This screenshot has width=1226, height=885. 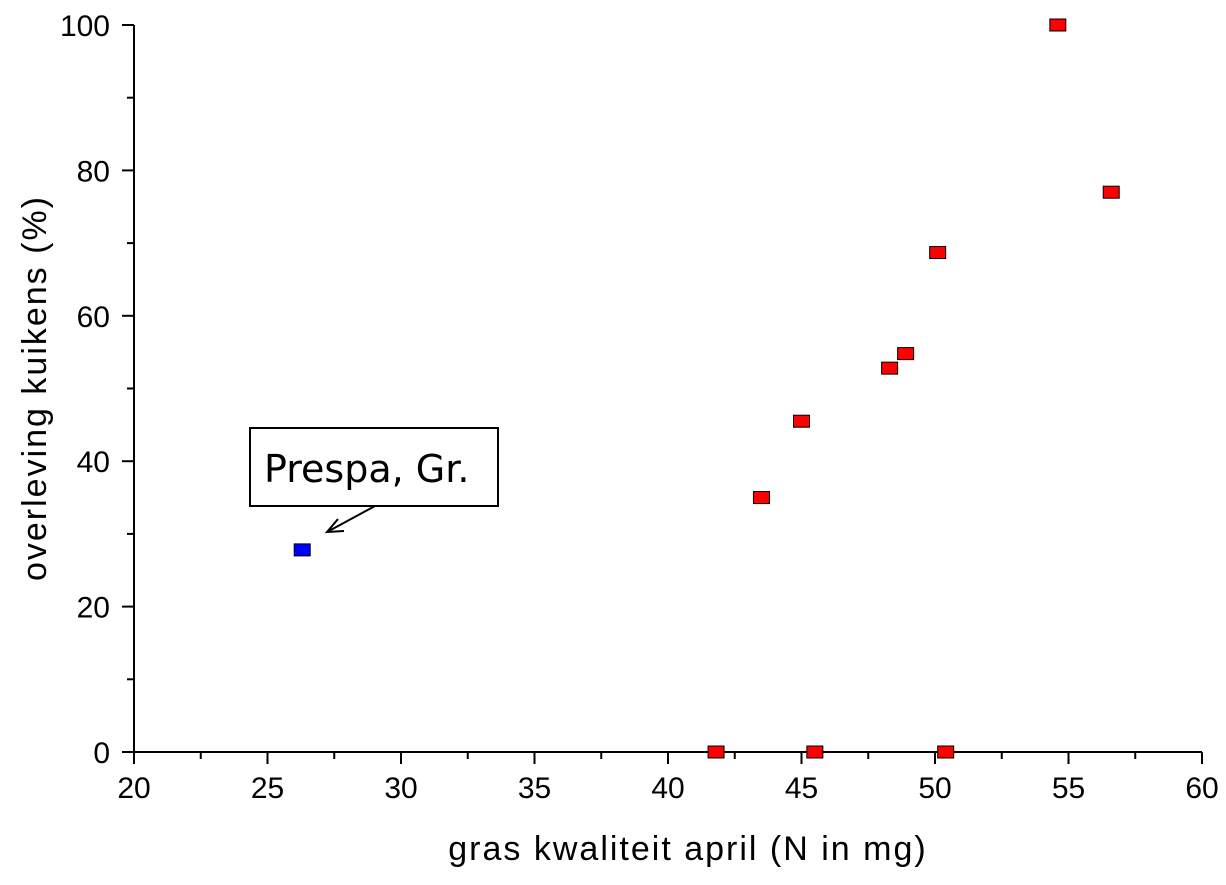 I want to click on y-axis-title: overleving kuikens (%), so click(x=35, y=388).